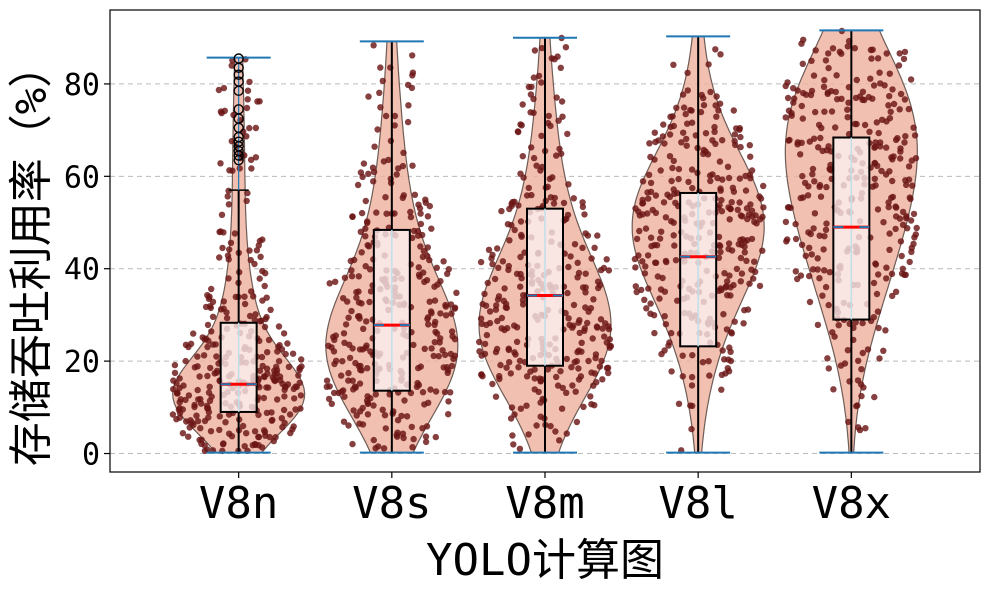  What do you see at coordinates (545, 500) in the screenshot?
I see `x-axis-ticks: V8n V8s V8m V8l V8x` at bounding box center [545, 500].